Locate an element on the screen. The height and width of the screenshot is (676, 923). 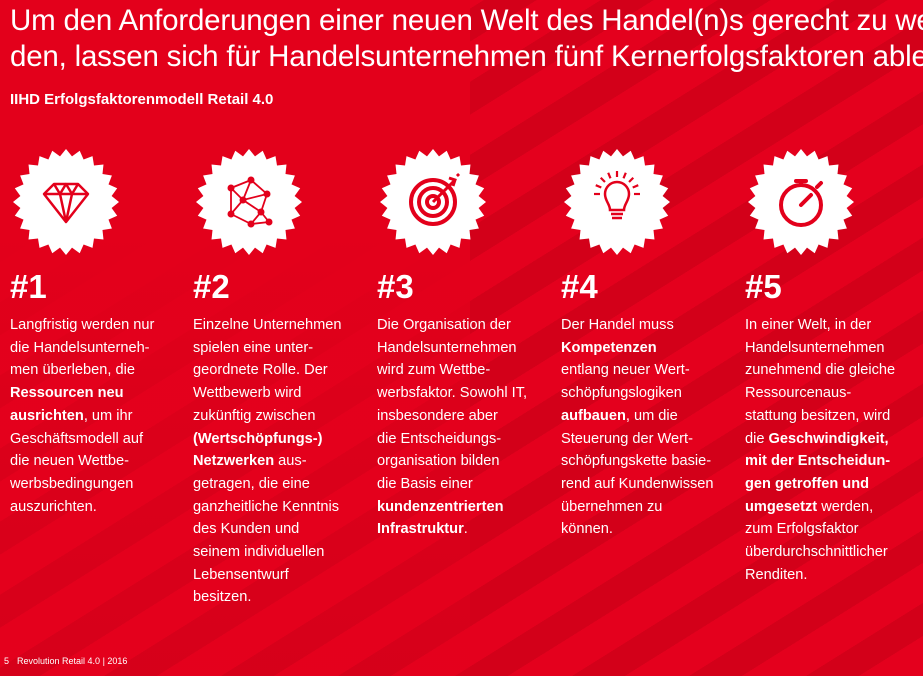
text-line: Wettbewerb wird is located at coordinates (283, 393).